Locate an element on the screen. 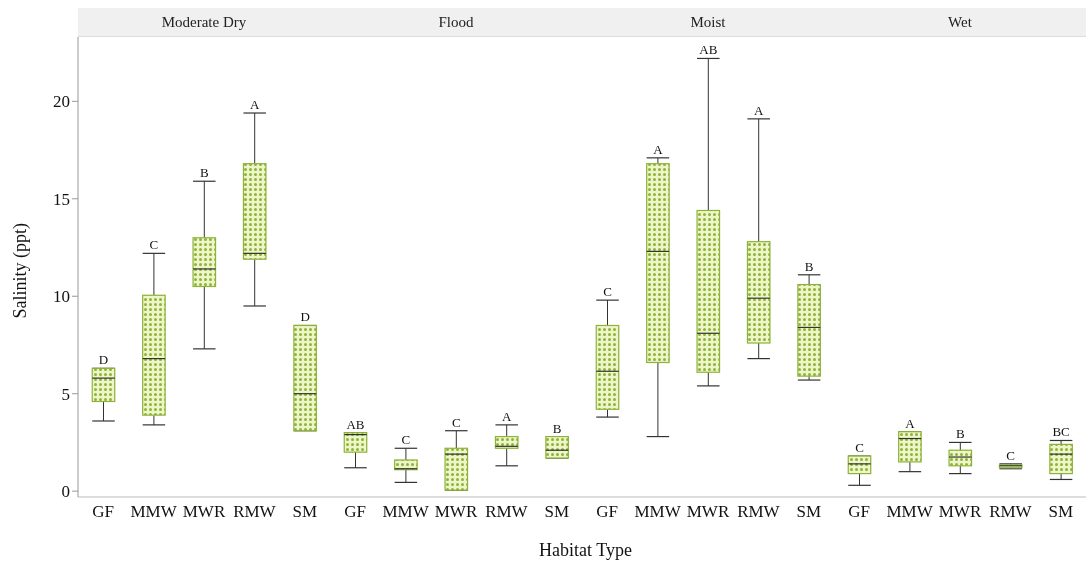  y-tick-label: 0 is located at coordinates (65, 492).